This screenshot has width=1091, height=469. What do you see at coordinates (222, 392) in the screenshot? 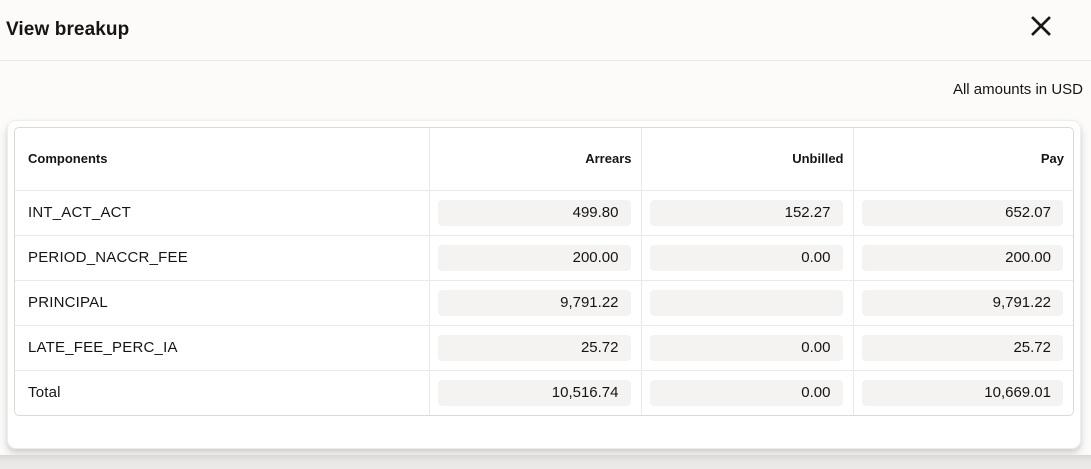
I see `total-label: Total` at bounding box center [222, 392].